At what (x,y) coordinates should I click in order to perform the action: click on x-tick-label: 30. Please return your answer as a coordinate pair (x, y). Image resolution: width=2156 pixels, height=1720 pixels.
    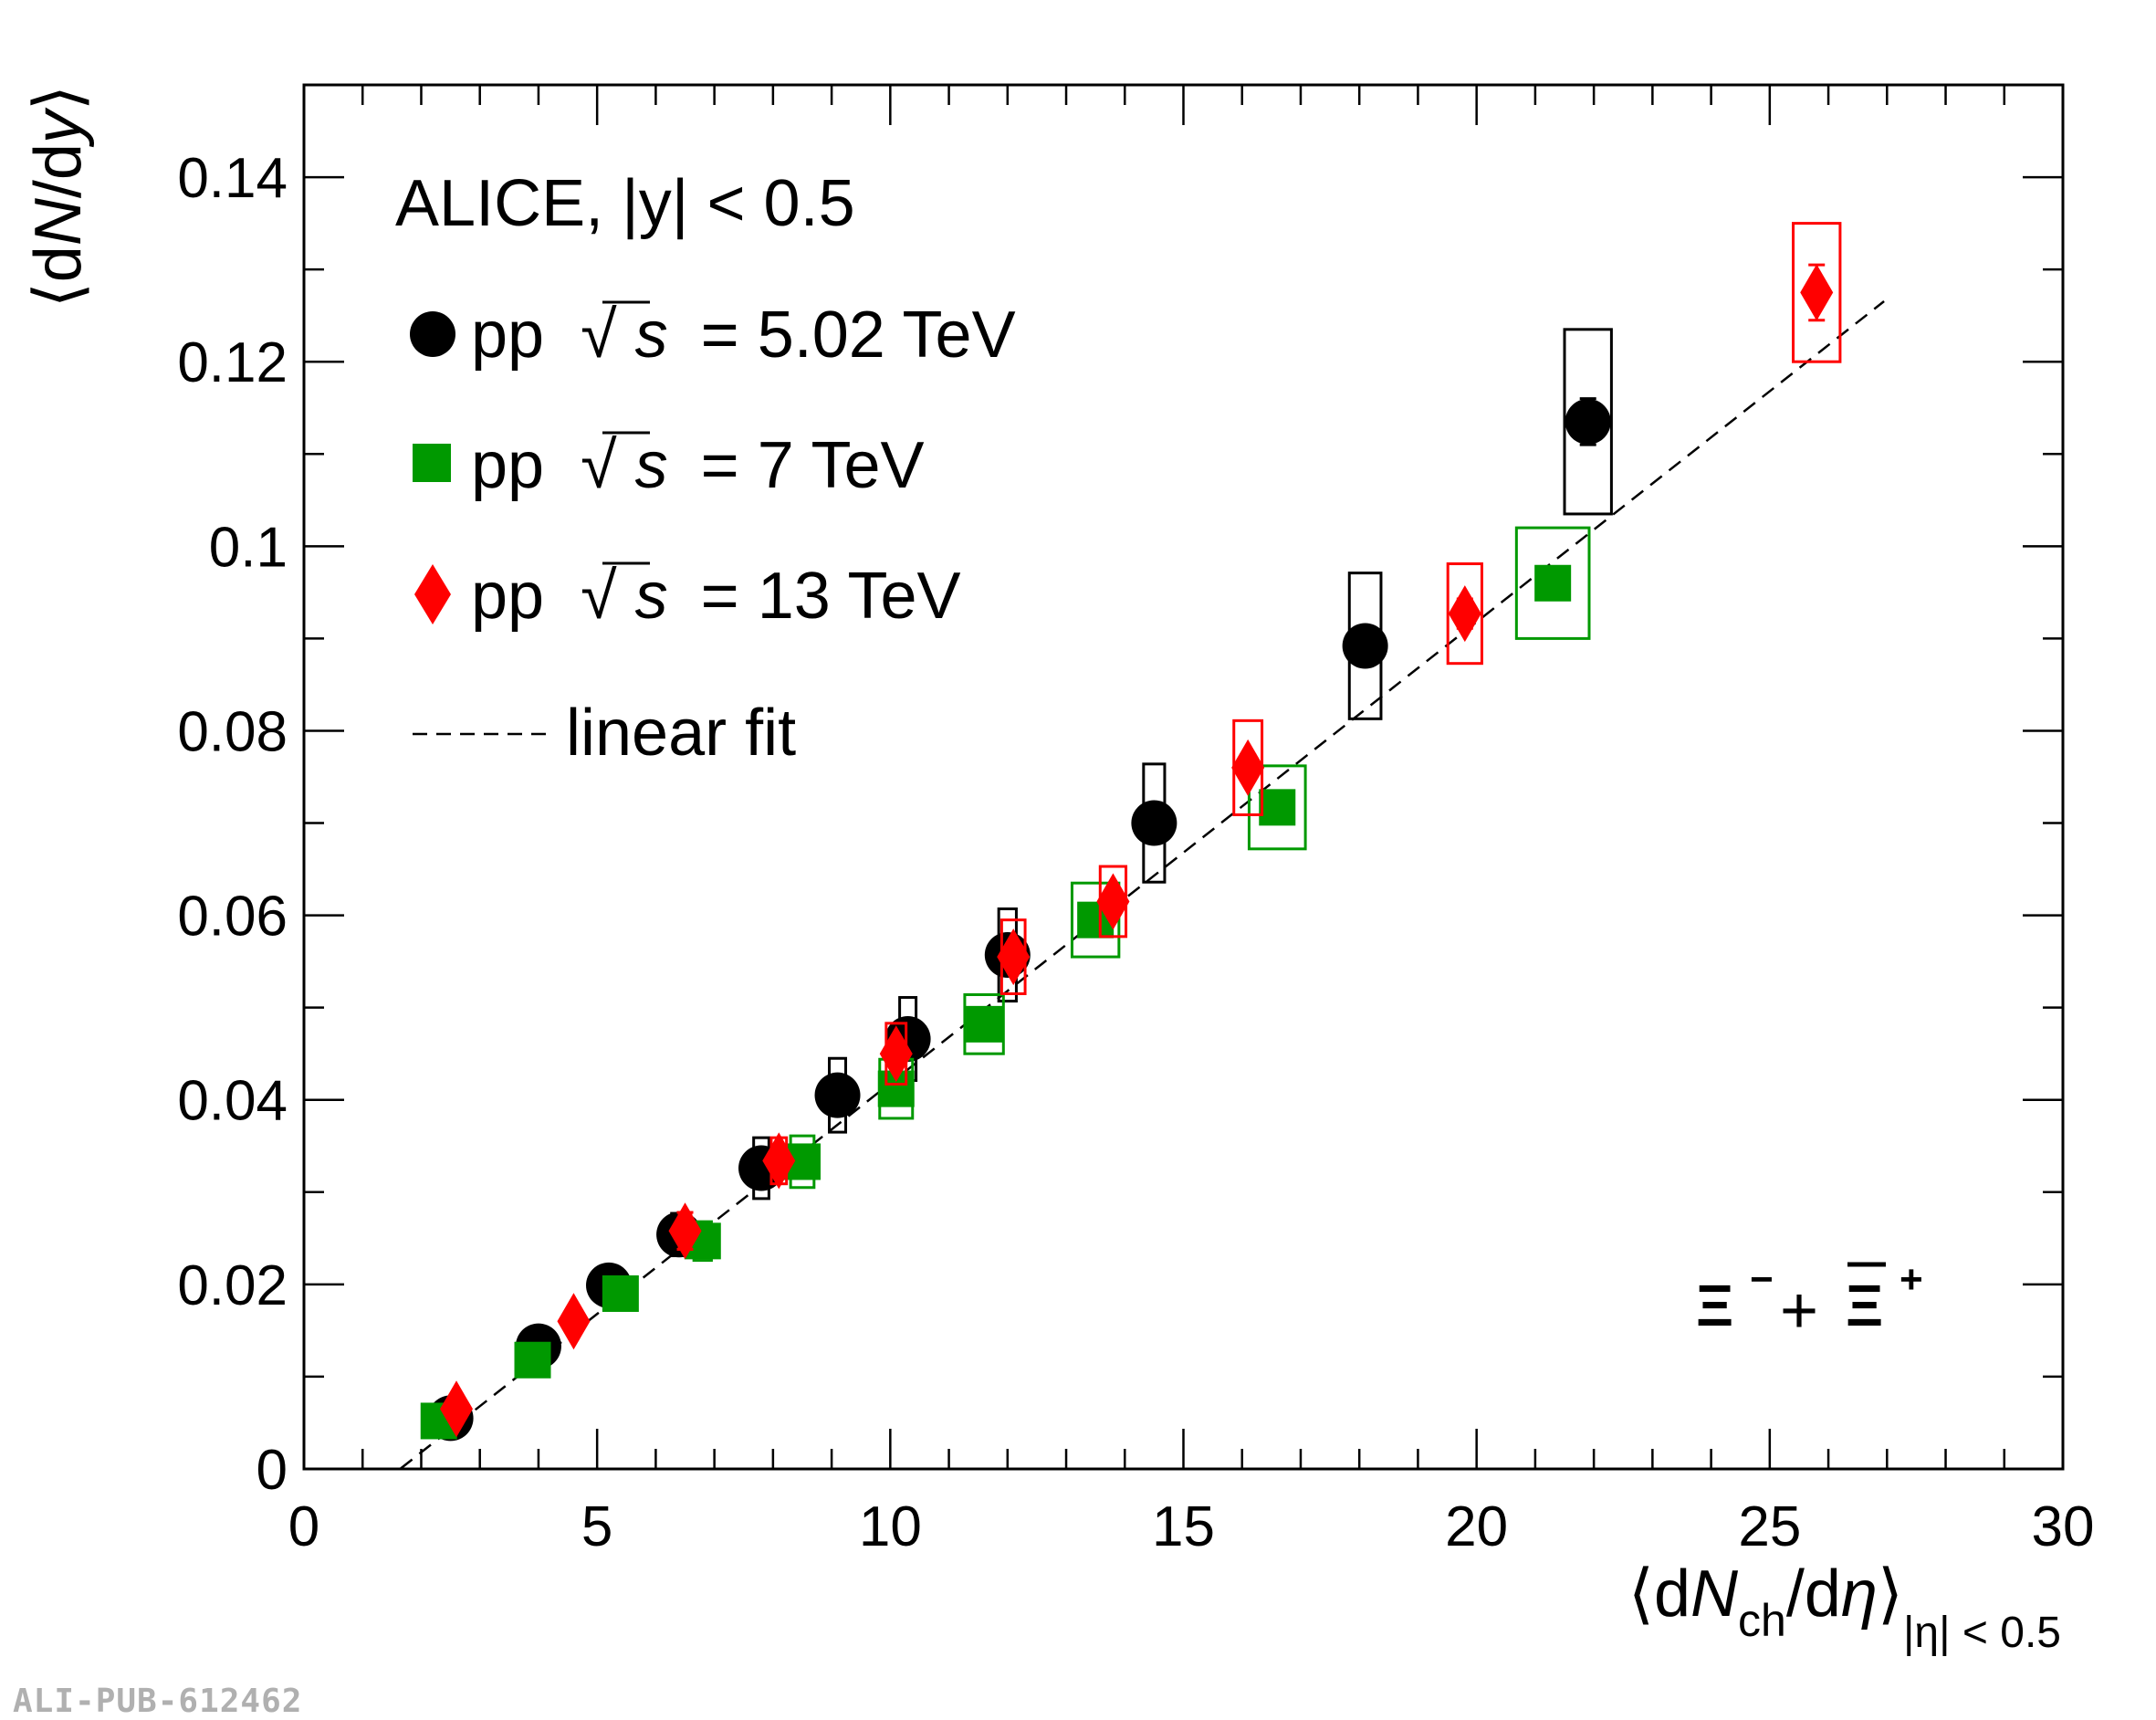
    Looking at the image, I should click on (2063, 1526).